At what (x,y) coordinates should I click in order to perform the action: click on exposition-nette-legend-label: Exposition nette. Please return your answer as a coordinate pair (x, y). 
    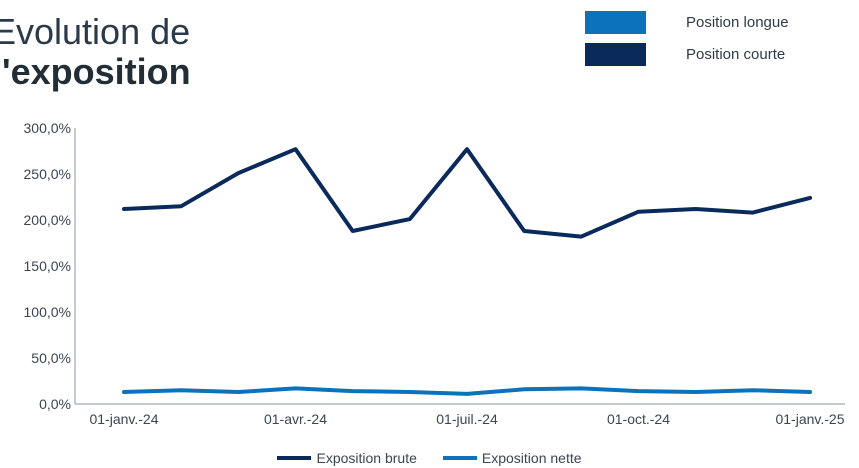
    Looking at the image, I should click on (531, 458).